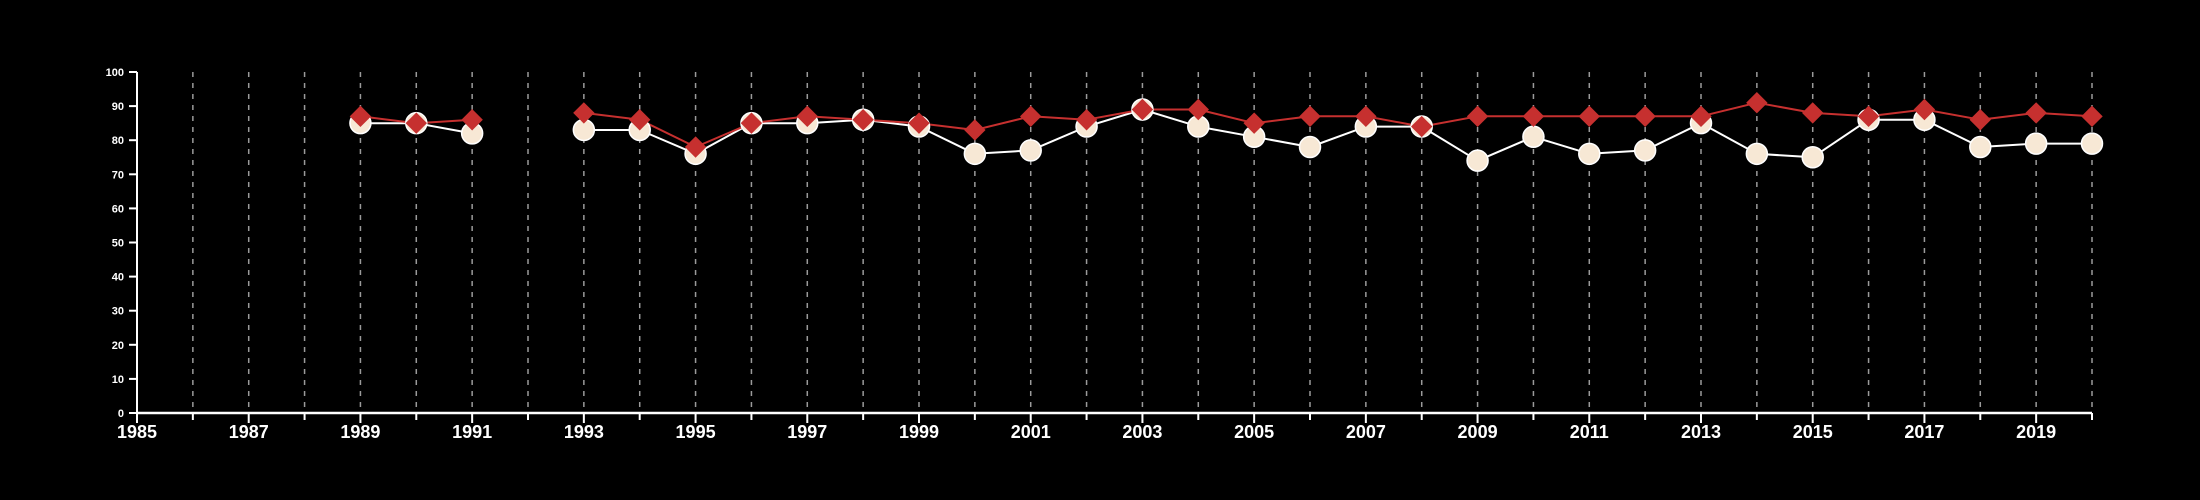  I want to click on point-circle-2011, so click(1589, 154).